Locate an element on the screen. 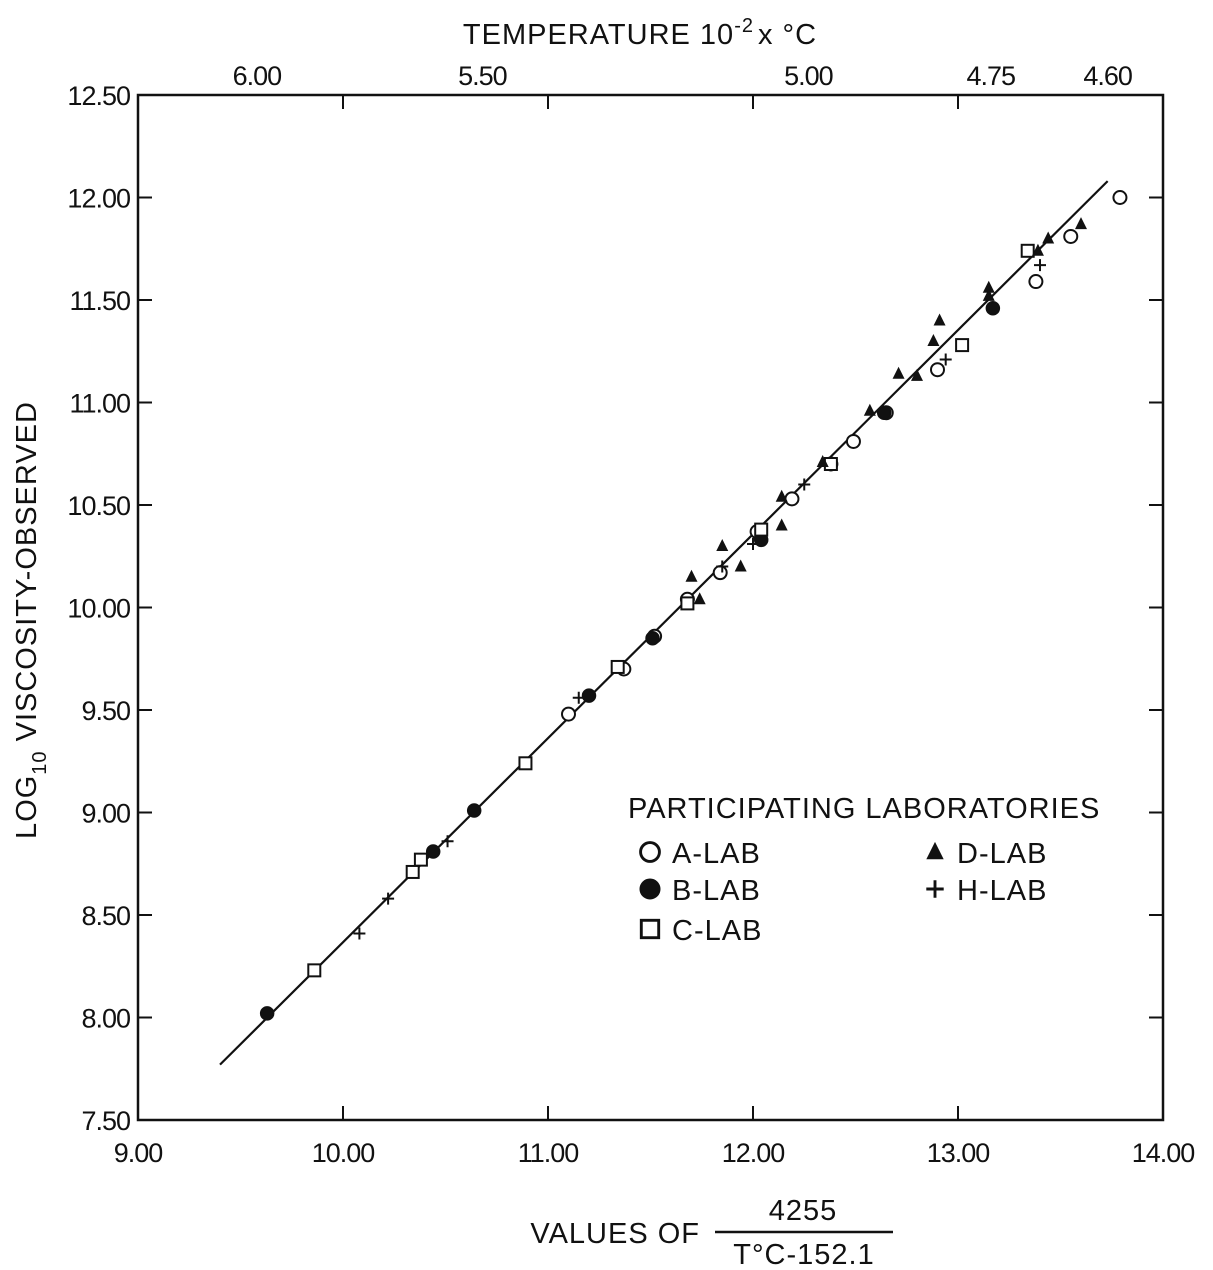 Image resolution: width=1213 pixels, height=1270 pixels. y-axis-title-prefix: LOG is located at coordinates (27, 807).